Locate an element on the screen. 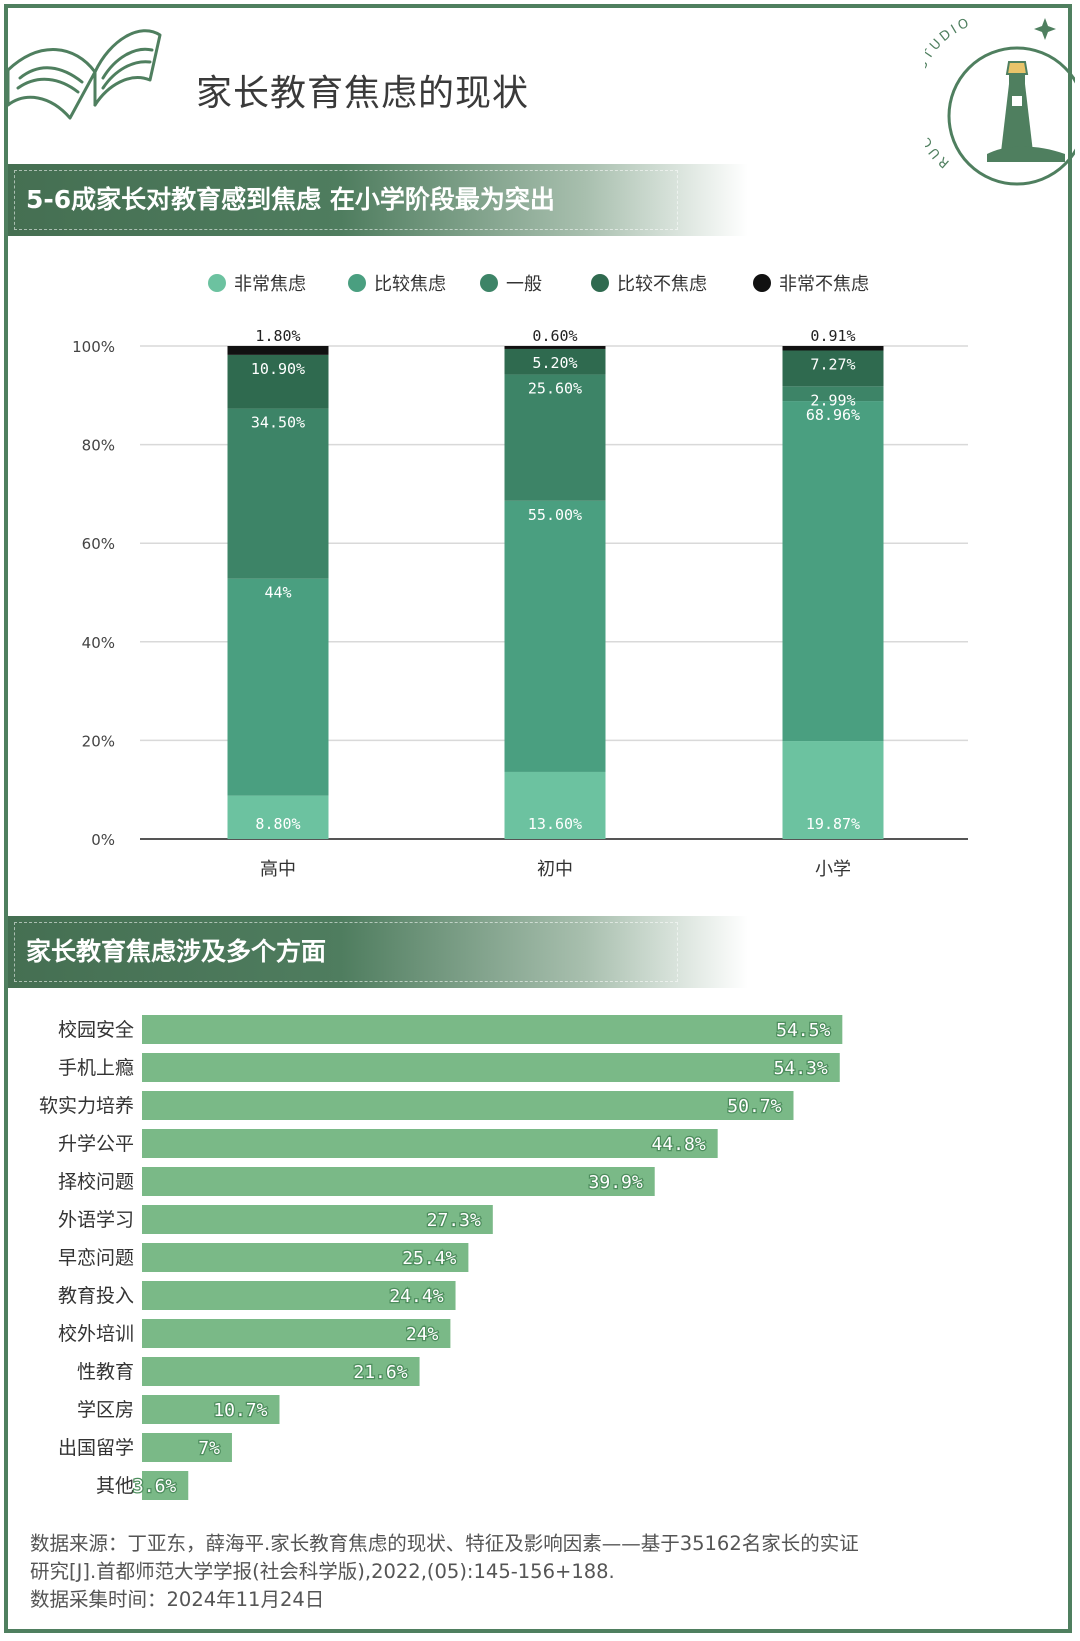  x-category-label: 小学 is located at coordinates (833, 869).